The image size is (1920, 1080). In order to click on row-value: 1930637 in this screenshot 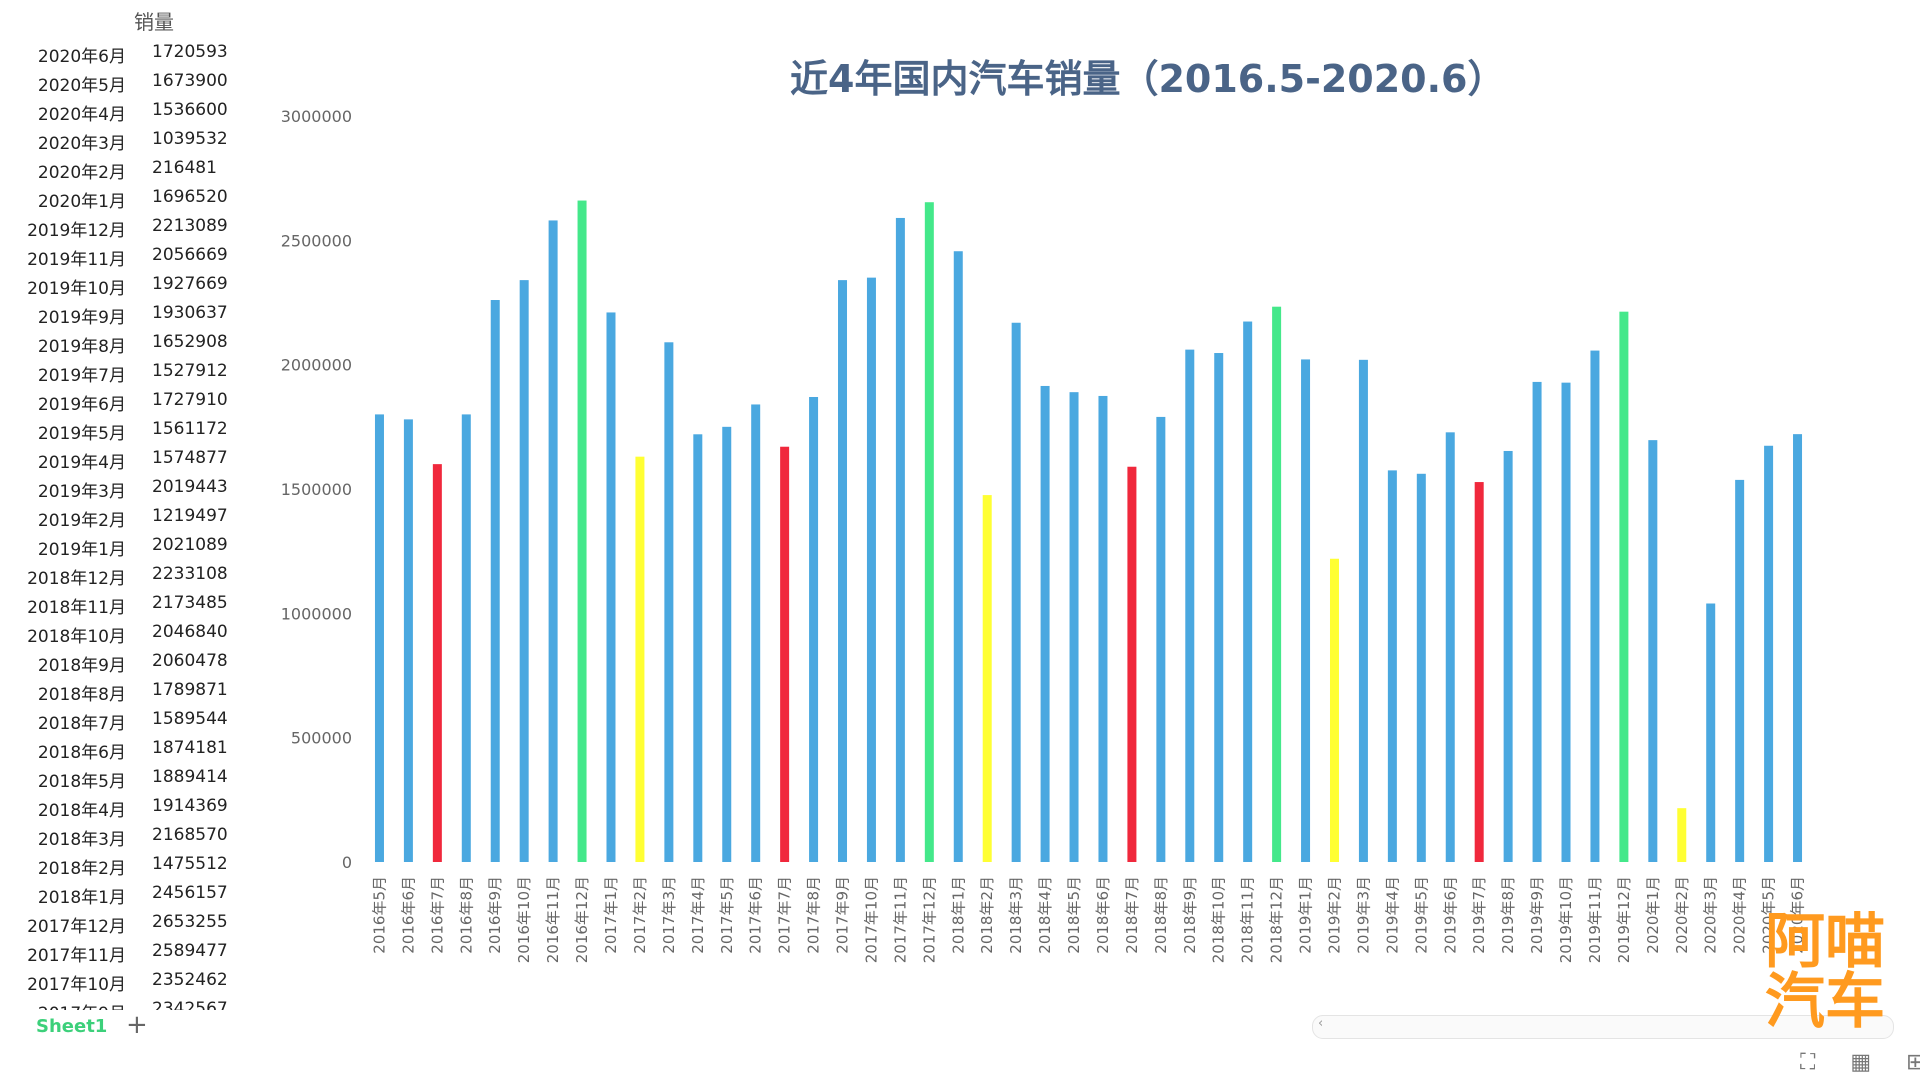, I will do `click(190, 313)`.